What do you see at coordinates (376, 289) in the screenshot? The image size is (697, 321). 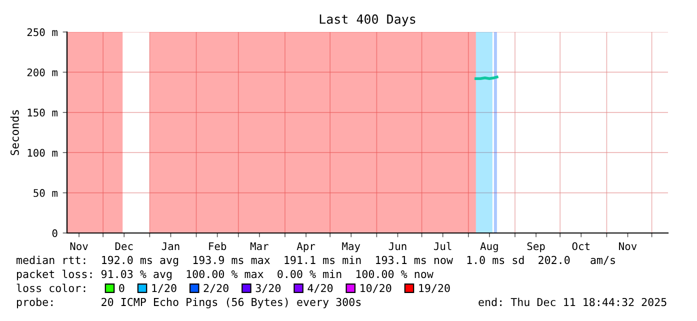 I see `legend-label: 10/20` at bounding box center [376, 289].